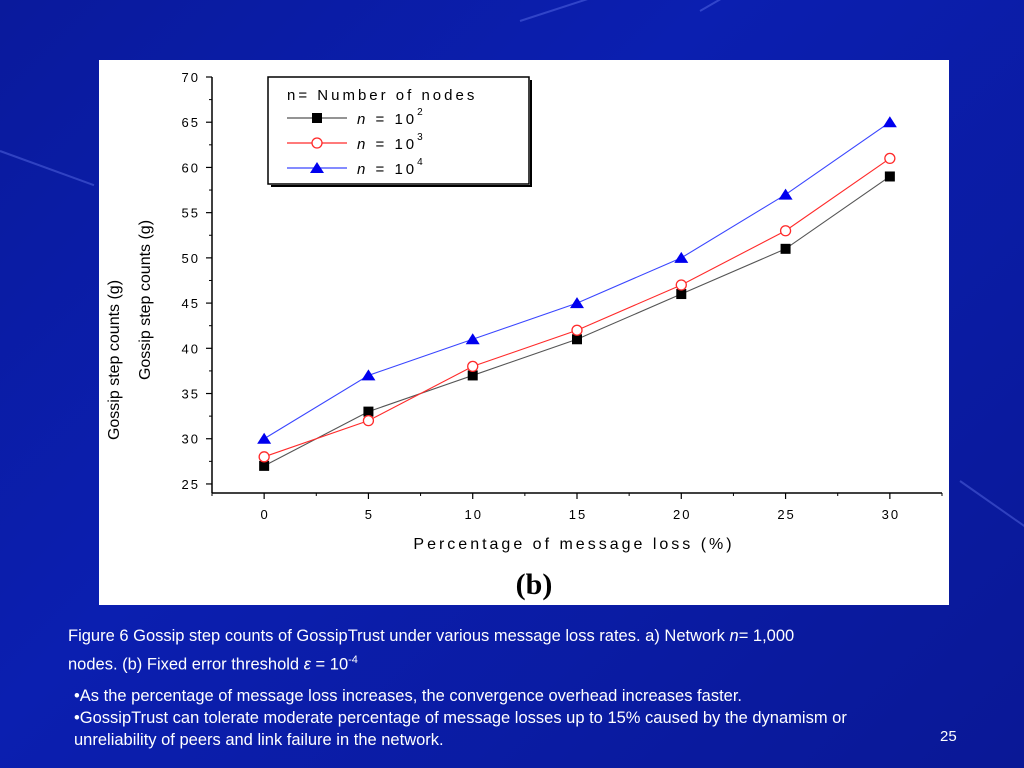  What do you see at coordinates (265, 514) in the screenshot?
I see `x-tick-label: 0` at bounding box center [265, 514].